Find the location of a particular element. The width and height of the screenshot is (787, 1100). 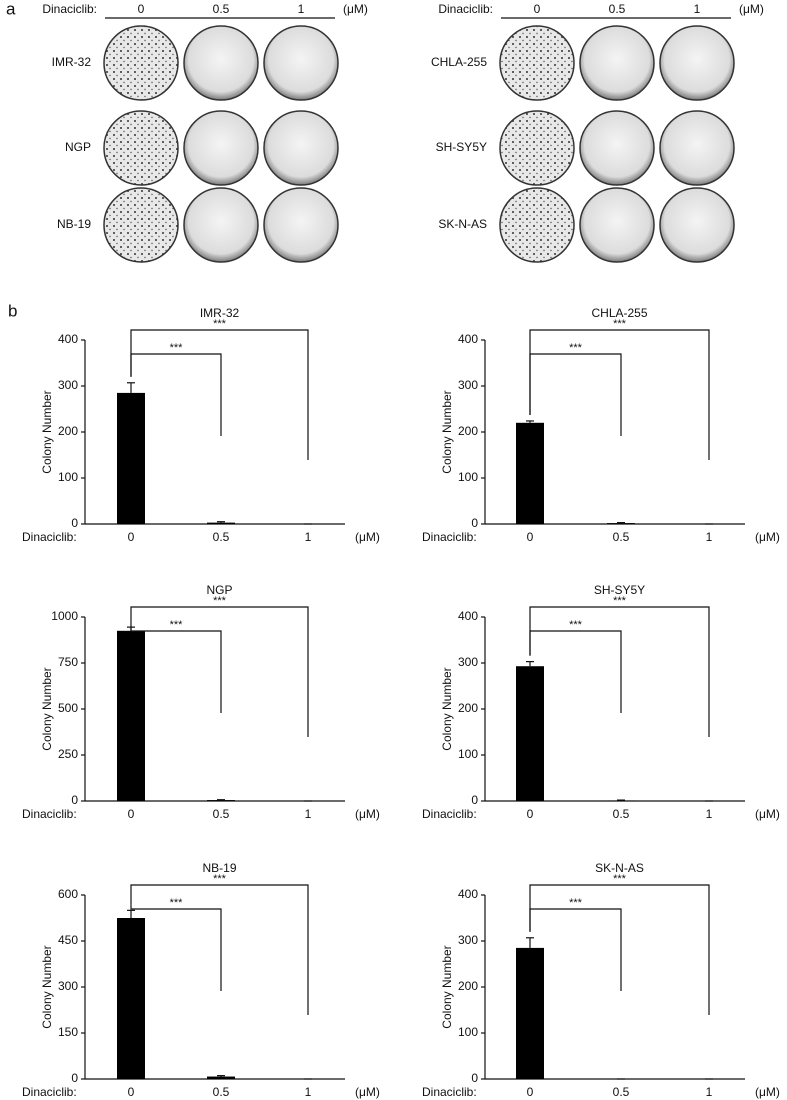

chart-title: IMR-32 is located at coordinates (220, 313).